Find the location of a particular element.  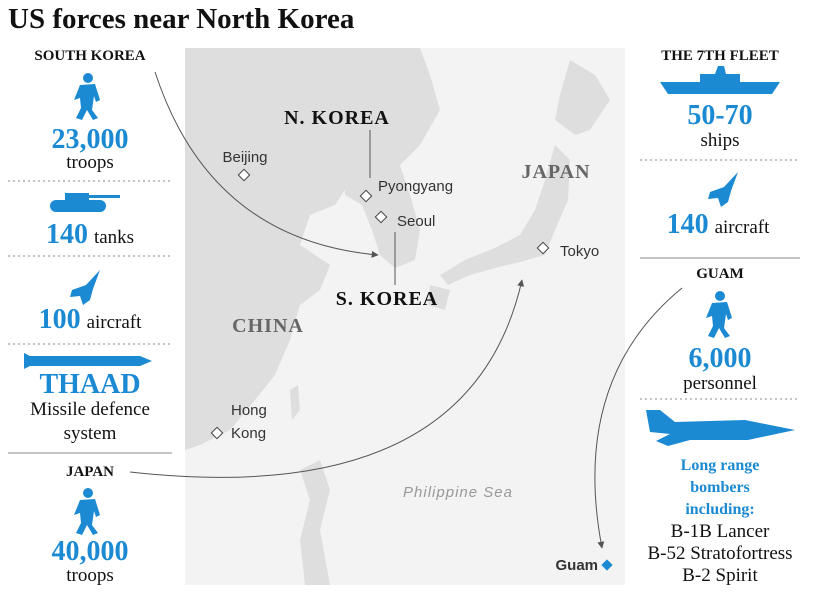

bombers-heading: Long range is located at coordinates (720, 465).